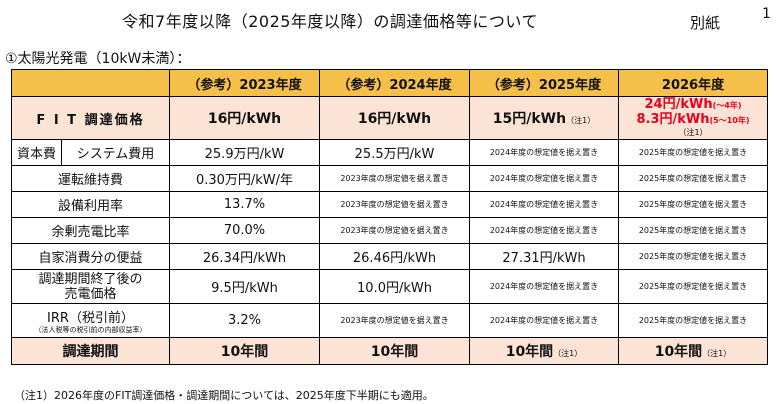 This screenshot has height=404, width=777. Describe the element at coordinates (244, 230) in the screenshot. I see `surplus-ratio-2023: 70.0%` at that location.